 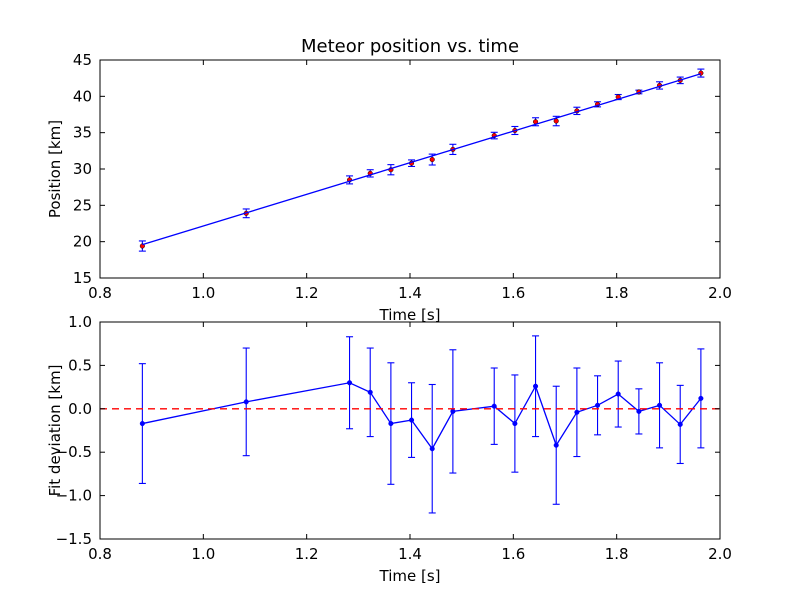 I want to click on y-tick-label: 40, so click(x=82, y=96).